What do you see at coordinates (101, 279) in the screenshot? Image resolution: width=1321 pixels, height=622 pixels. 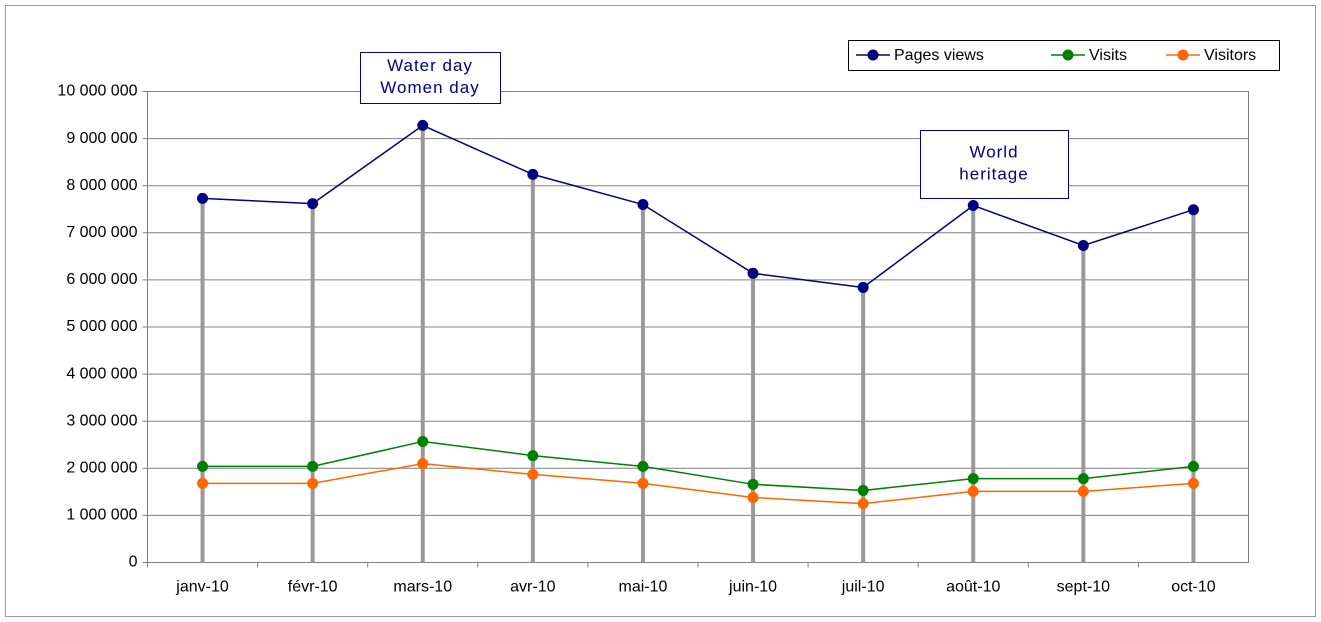 I see `y-tick-label: 6 000 000` at bounding box center [101, 279].